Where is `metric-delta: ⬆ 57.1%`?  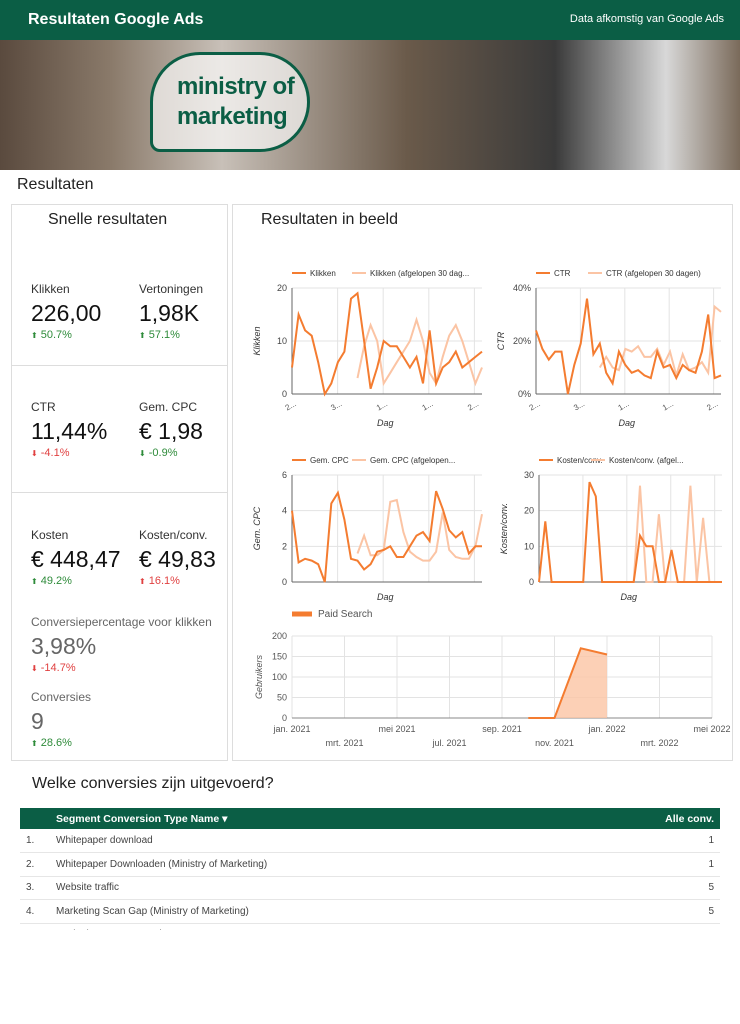
metric-delta: ⬆ 57.1% is located at coordinates (159, 335).